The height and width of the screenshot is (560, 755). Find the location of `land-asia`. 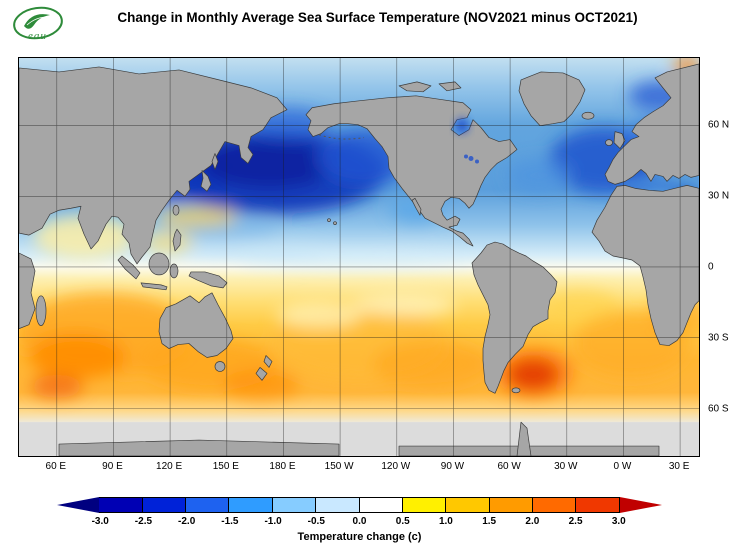

land-asia is located at coordinates (153, 165).